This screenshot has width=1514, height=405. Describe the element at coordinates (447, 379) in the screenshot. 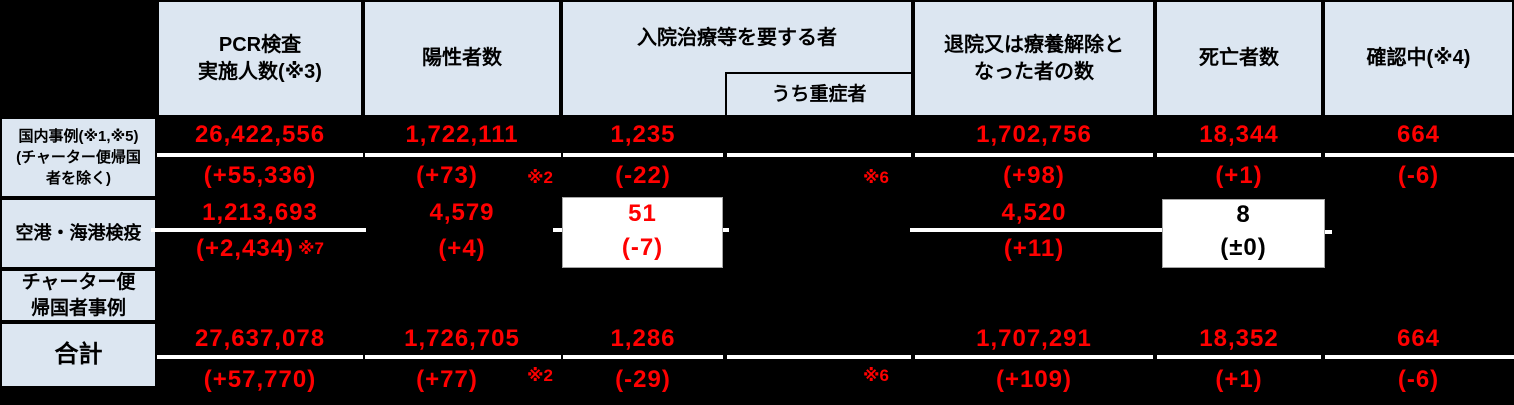

I see `delta: (+77)` at that location.